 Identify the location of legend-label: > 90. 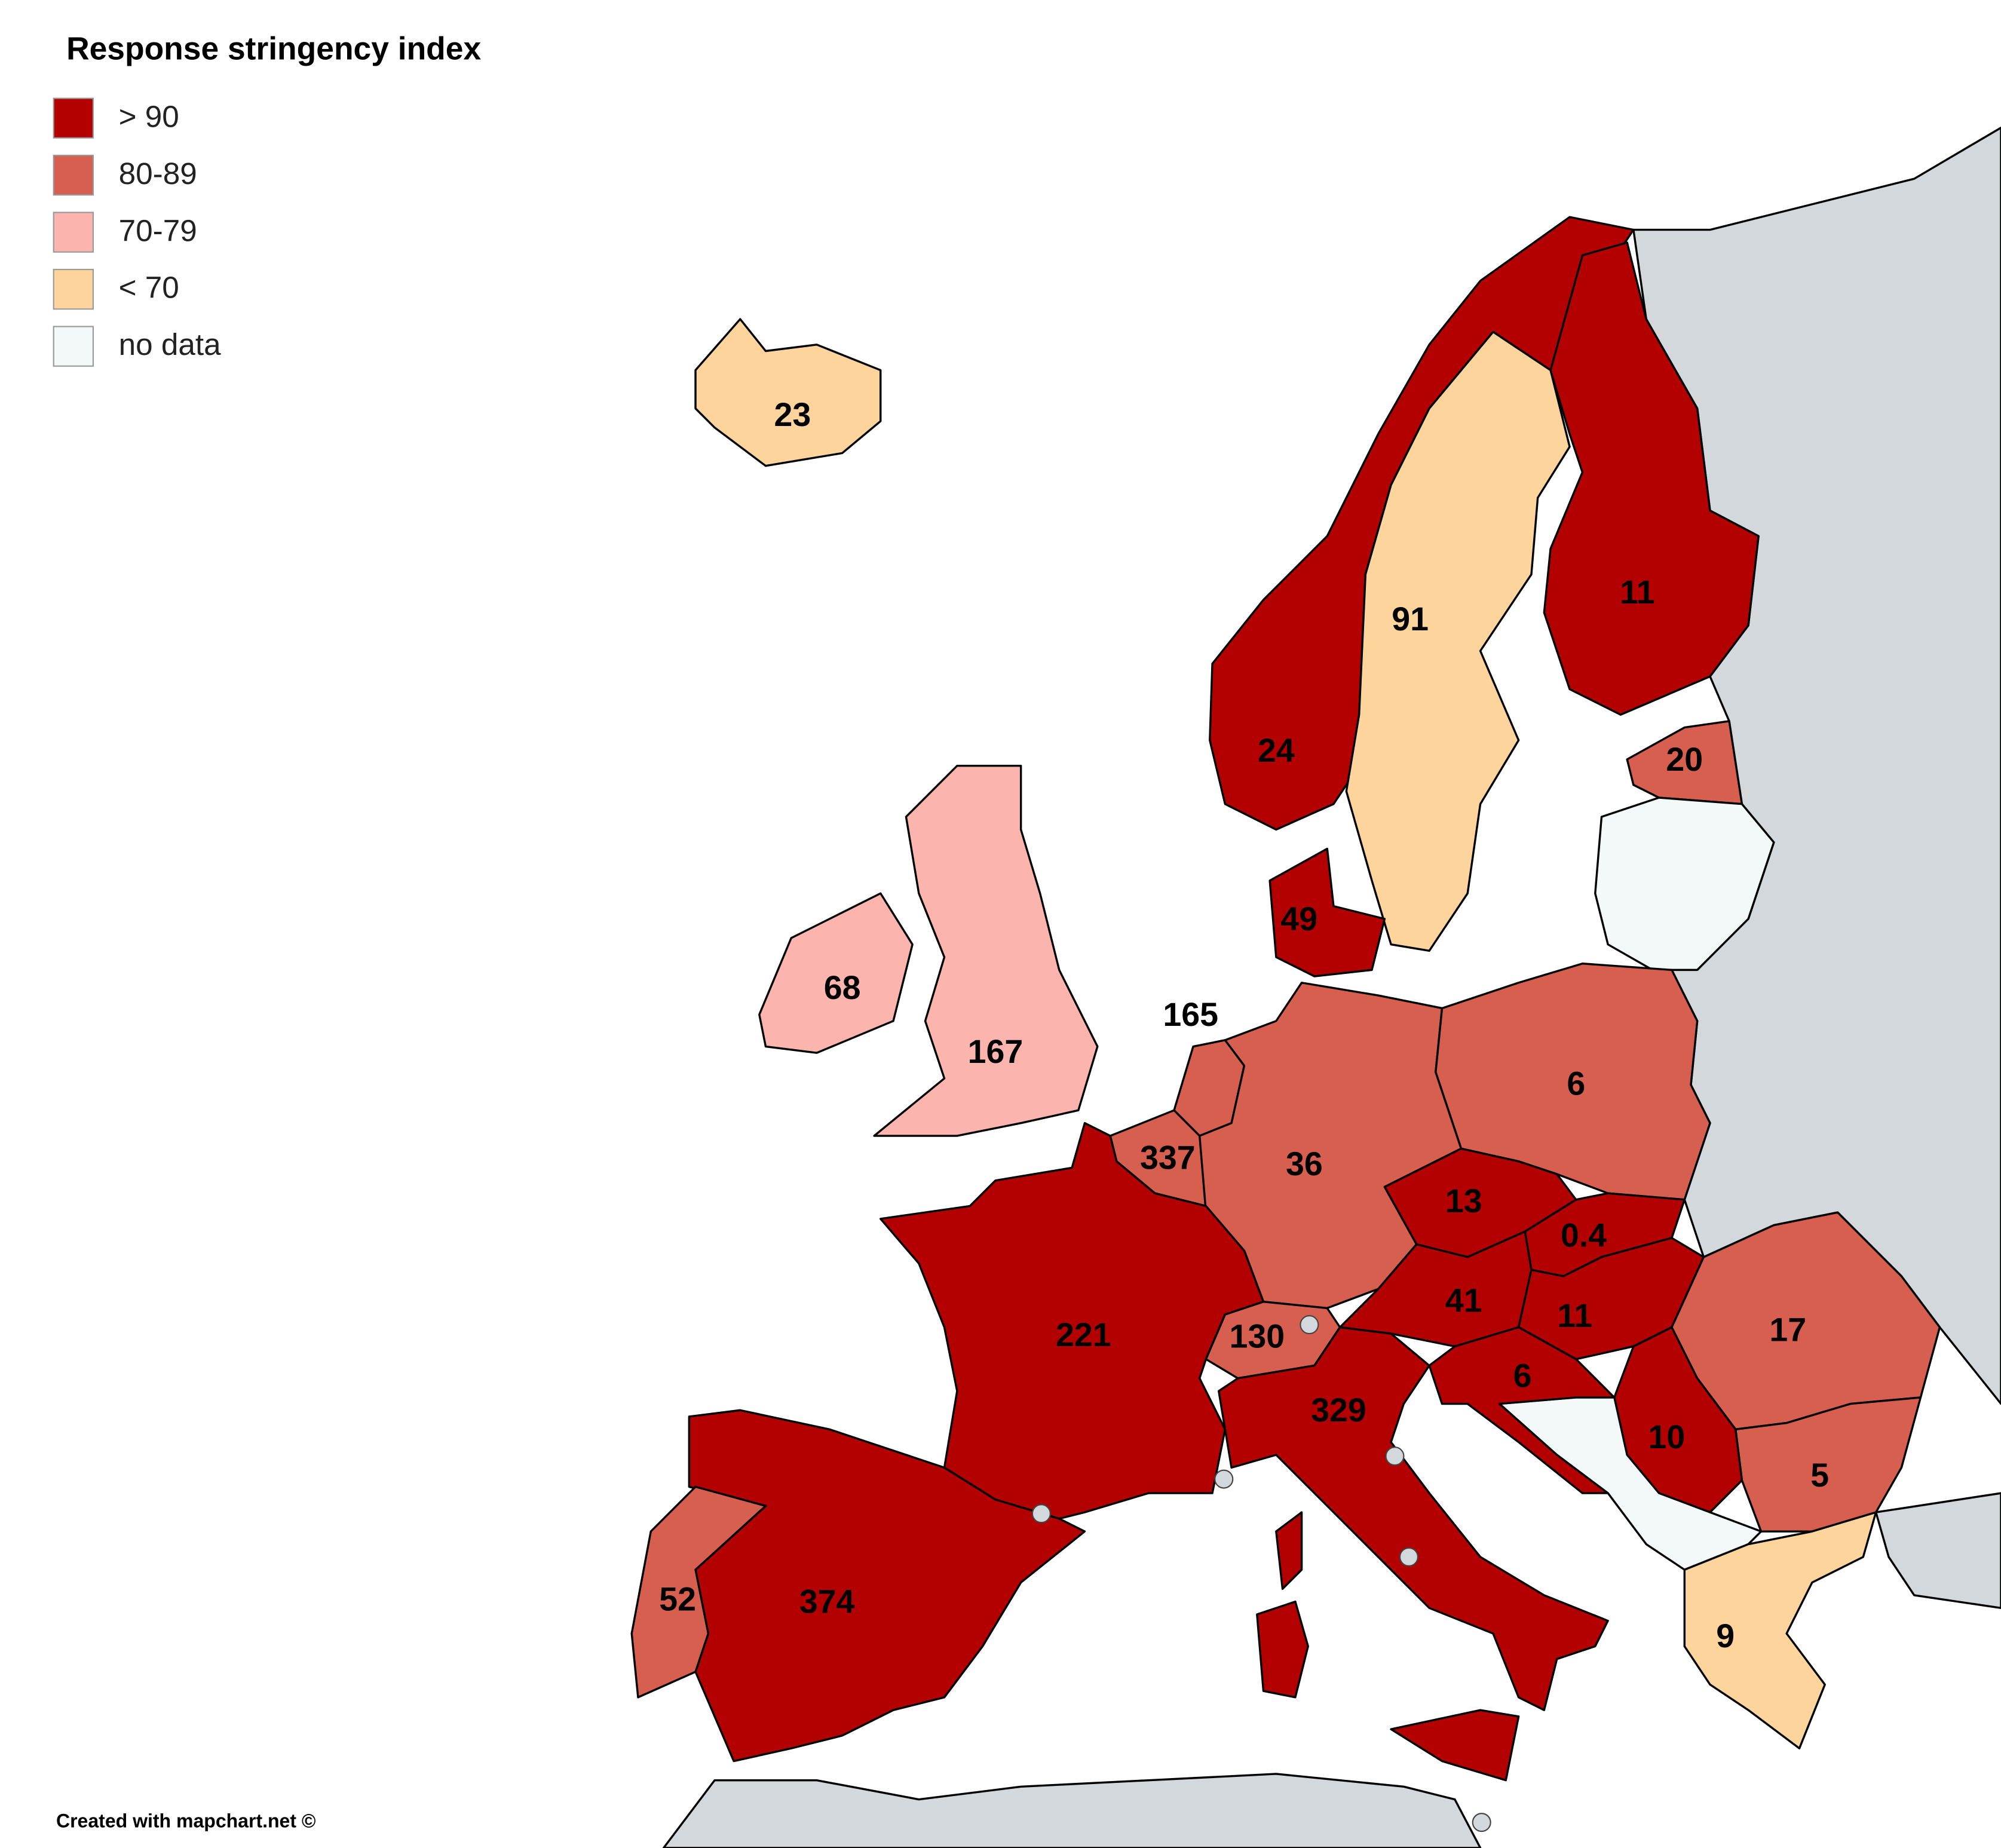
(149, 116).